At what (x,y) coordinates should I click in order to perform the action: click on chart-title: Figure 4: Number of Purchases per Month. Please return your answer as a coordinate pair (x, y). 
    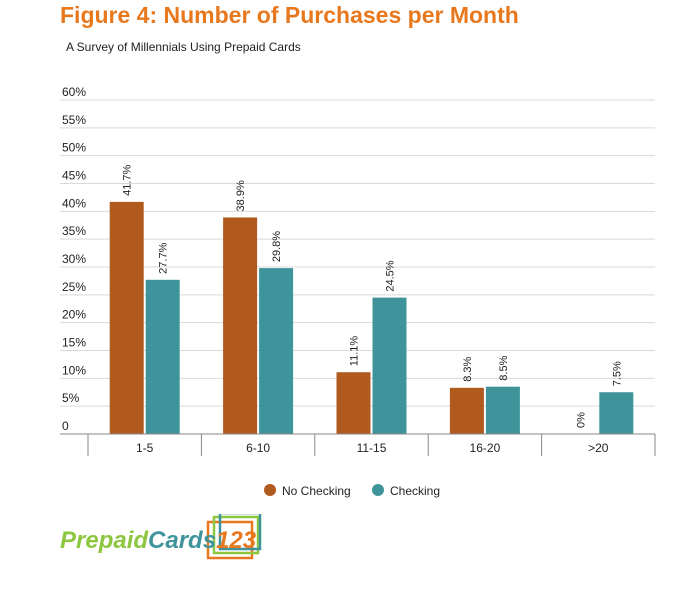
    Looking at the image, I should click on (289, 15).